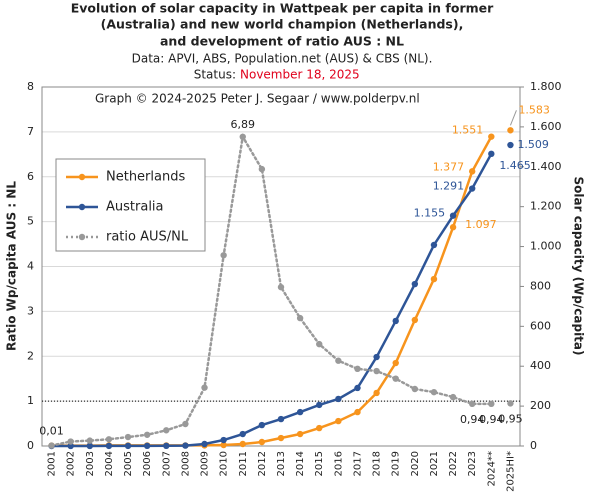 The image size is (591, 503). I want to click on legend-label: Netherlands, so click(145, 177).